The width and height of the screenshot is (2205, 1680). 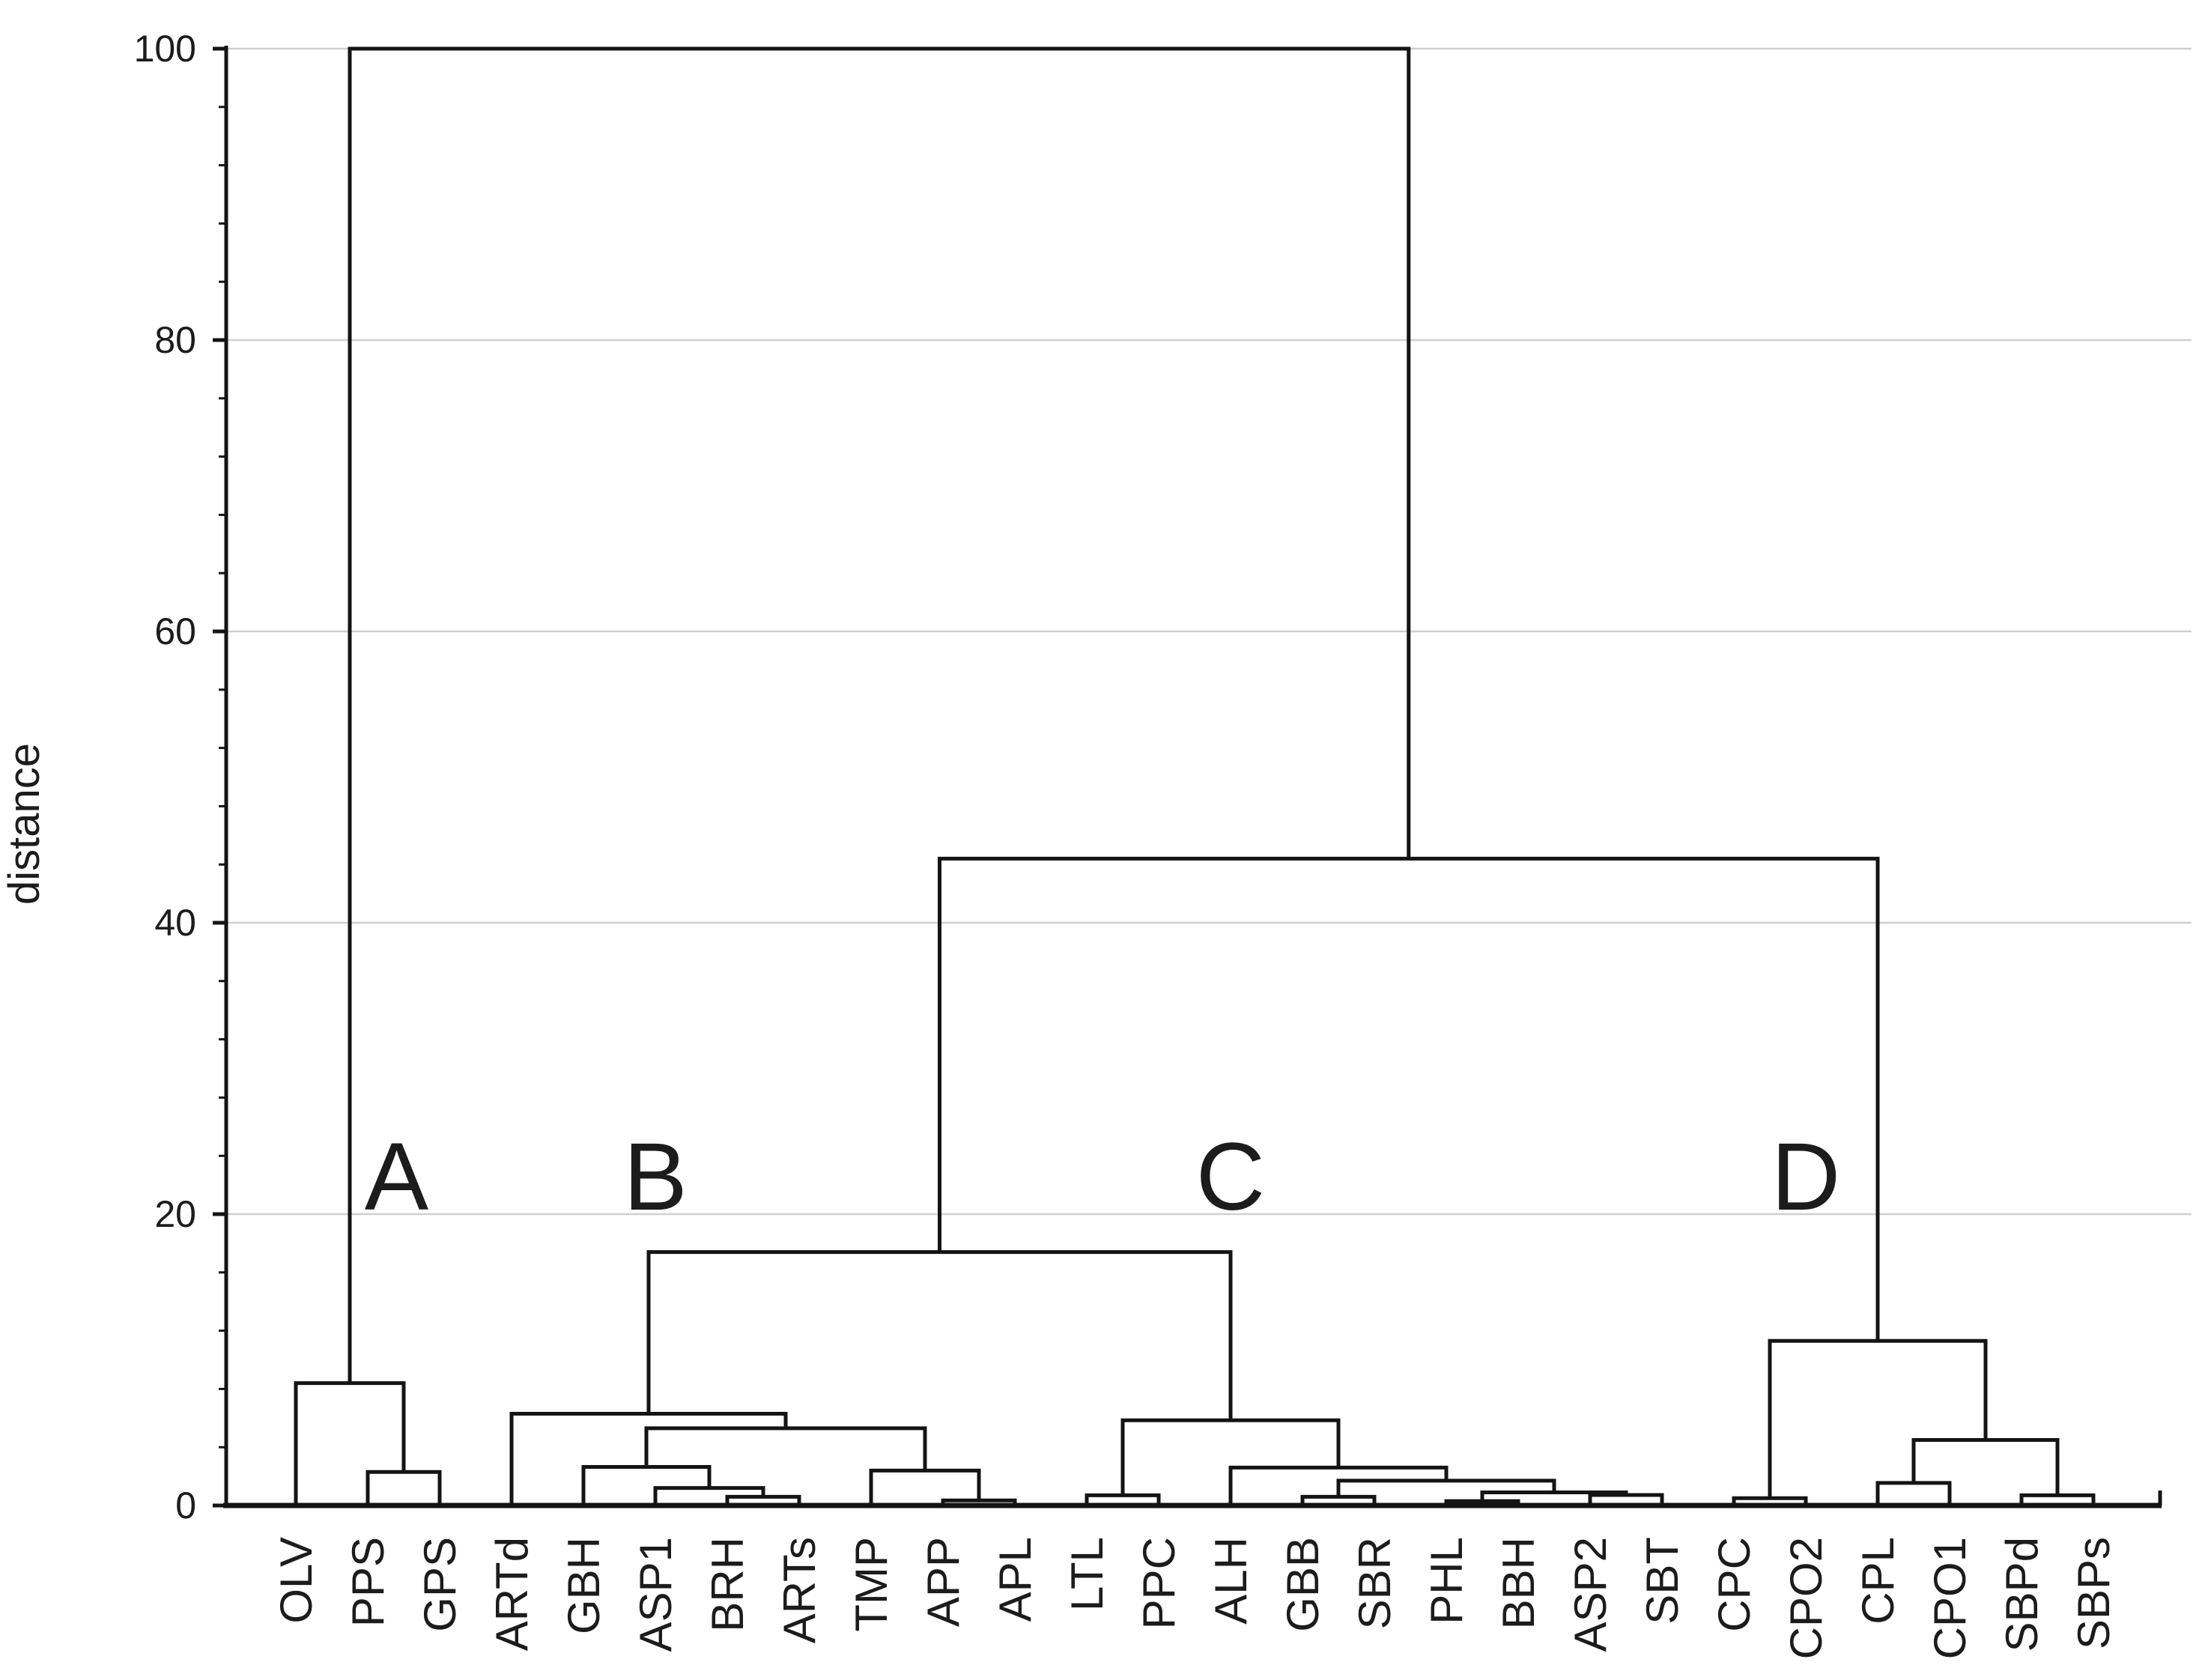 I want to click on leaf-label: CPL, so click(x=1878, y=1581).